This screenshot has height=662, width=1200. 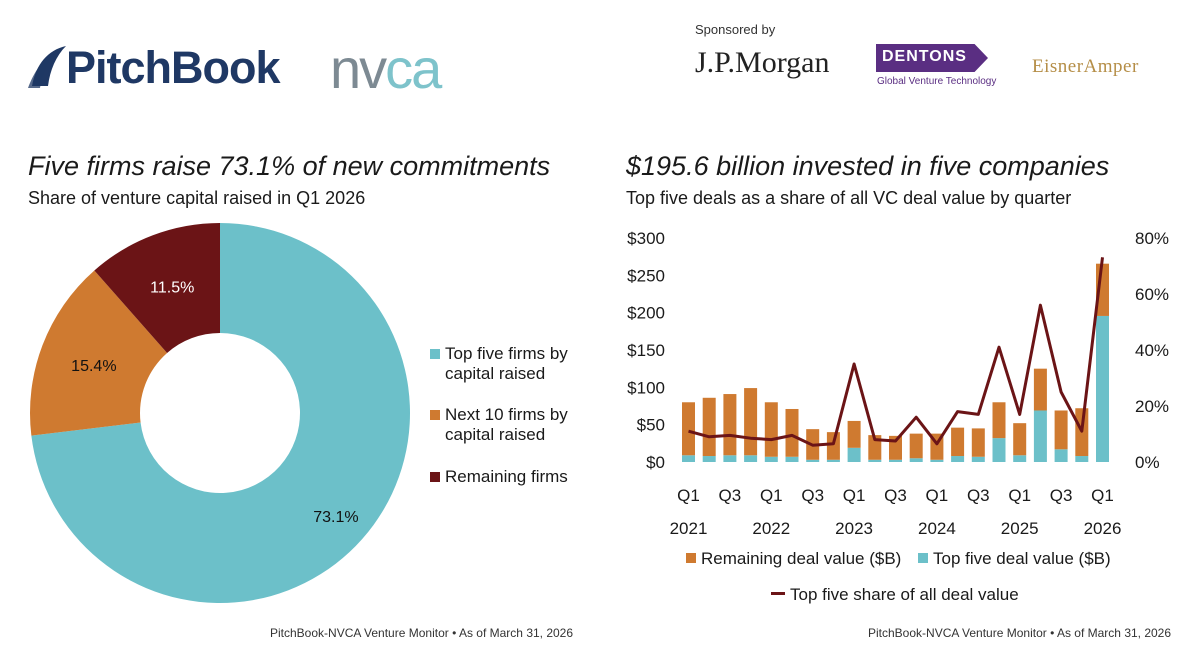 What do you see at coordinates (778, 593) in the screenshot?
I see `legend-swatch-top-five-share` at bounding box center [778, 593].